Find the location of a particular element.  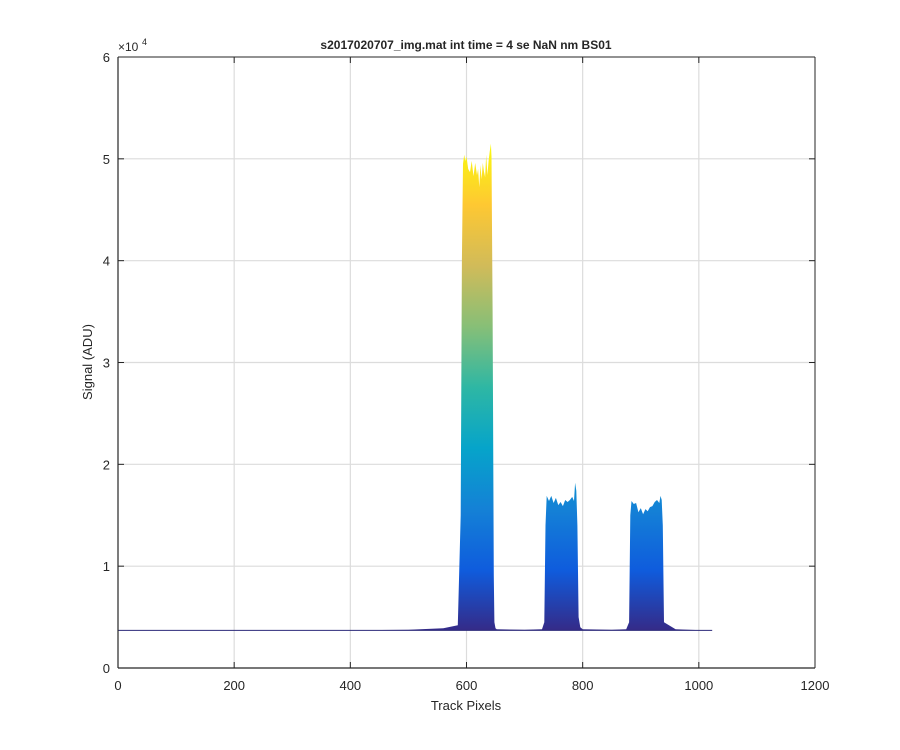

x-tick-label: 800 is located at coordinates (583, 685).